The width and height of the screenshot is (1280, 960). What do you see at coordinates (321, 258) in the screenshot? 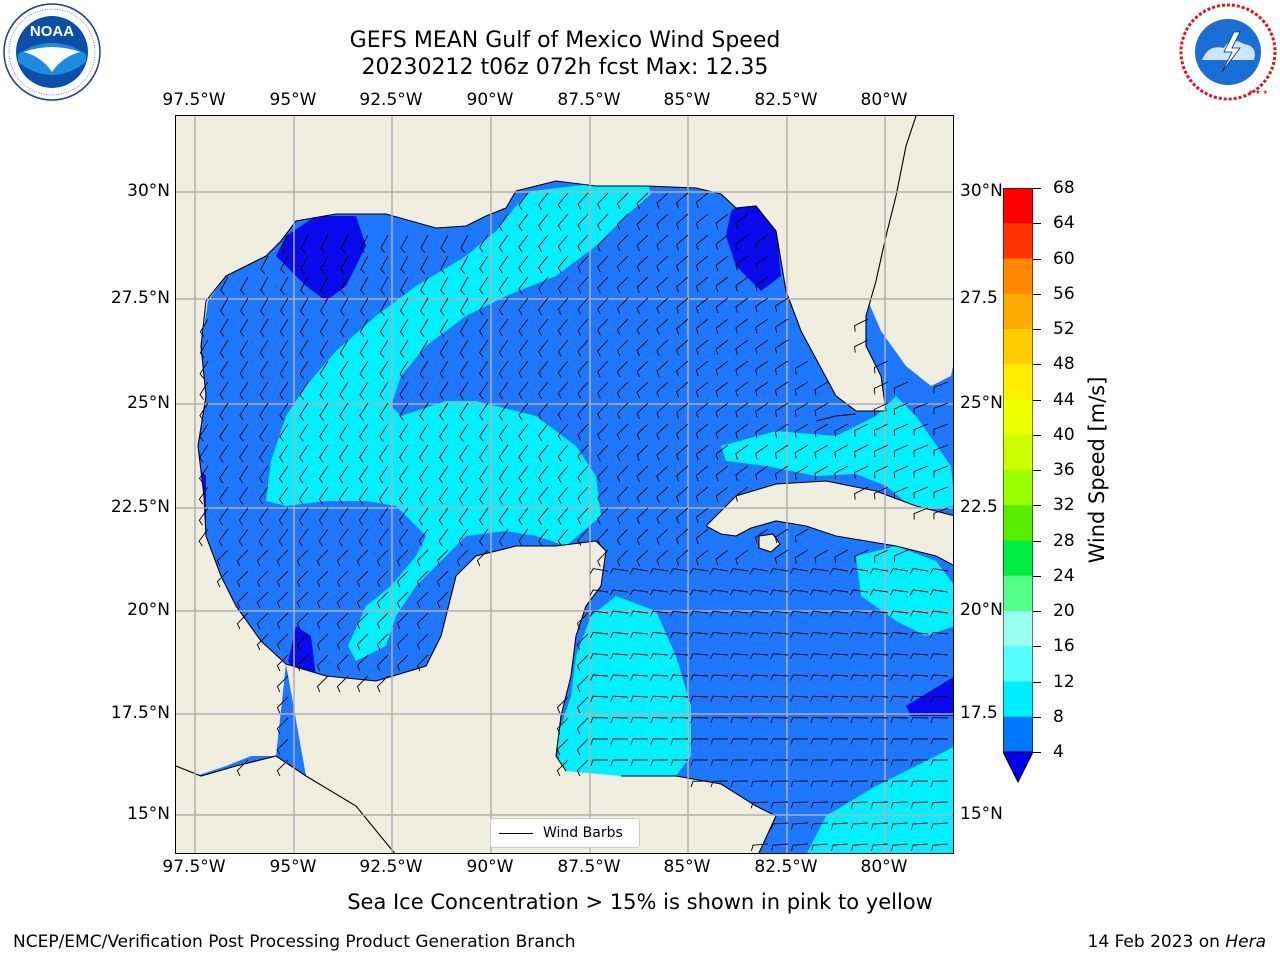
I see `wind-lt-4-region` at bounding box center [321, 258].